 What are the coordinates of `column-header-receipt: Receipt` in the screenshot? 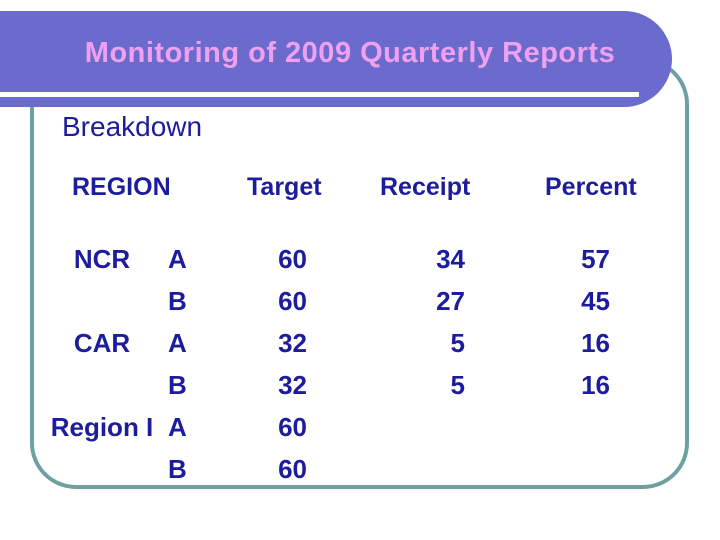 It's located at (425, 187).